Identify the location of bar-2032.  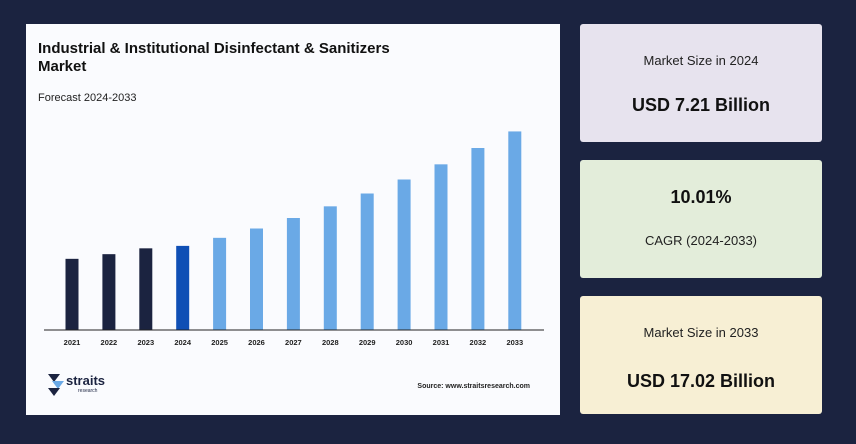
(478, 239).